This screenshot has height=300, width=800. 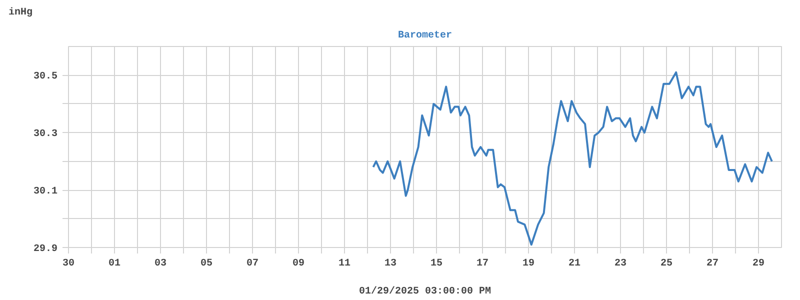 I want to click on y-axis-title: inHg, so click(x=20, y=12).